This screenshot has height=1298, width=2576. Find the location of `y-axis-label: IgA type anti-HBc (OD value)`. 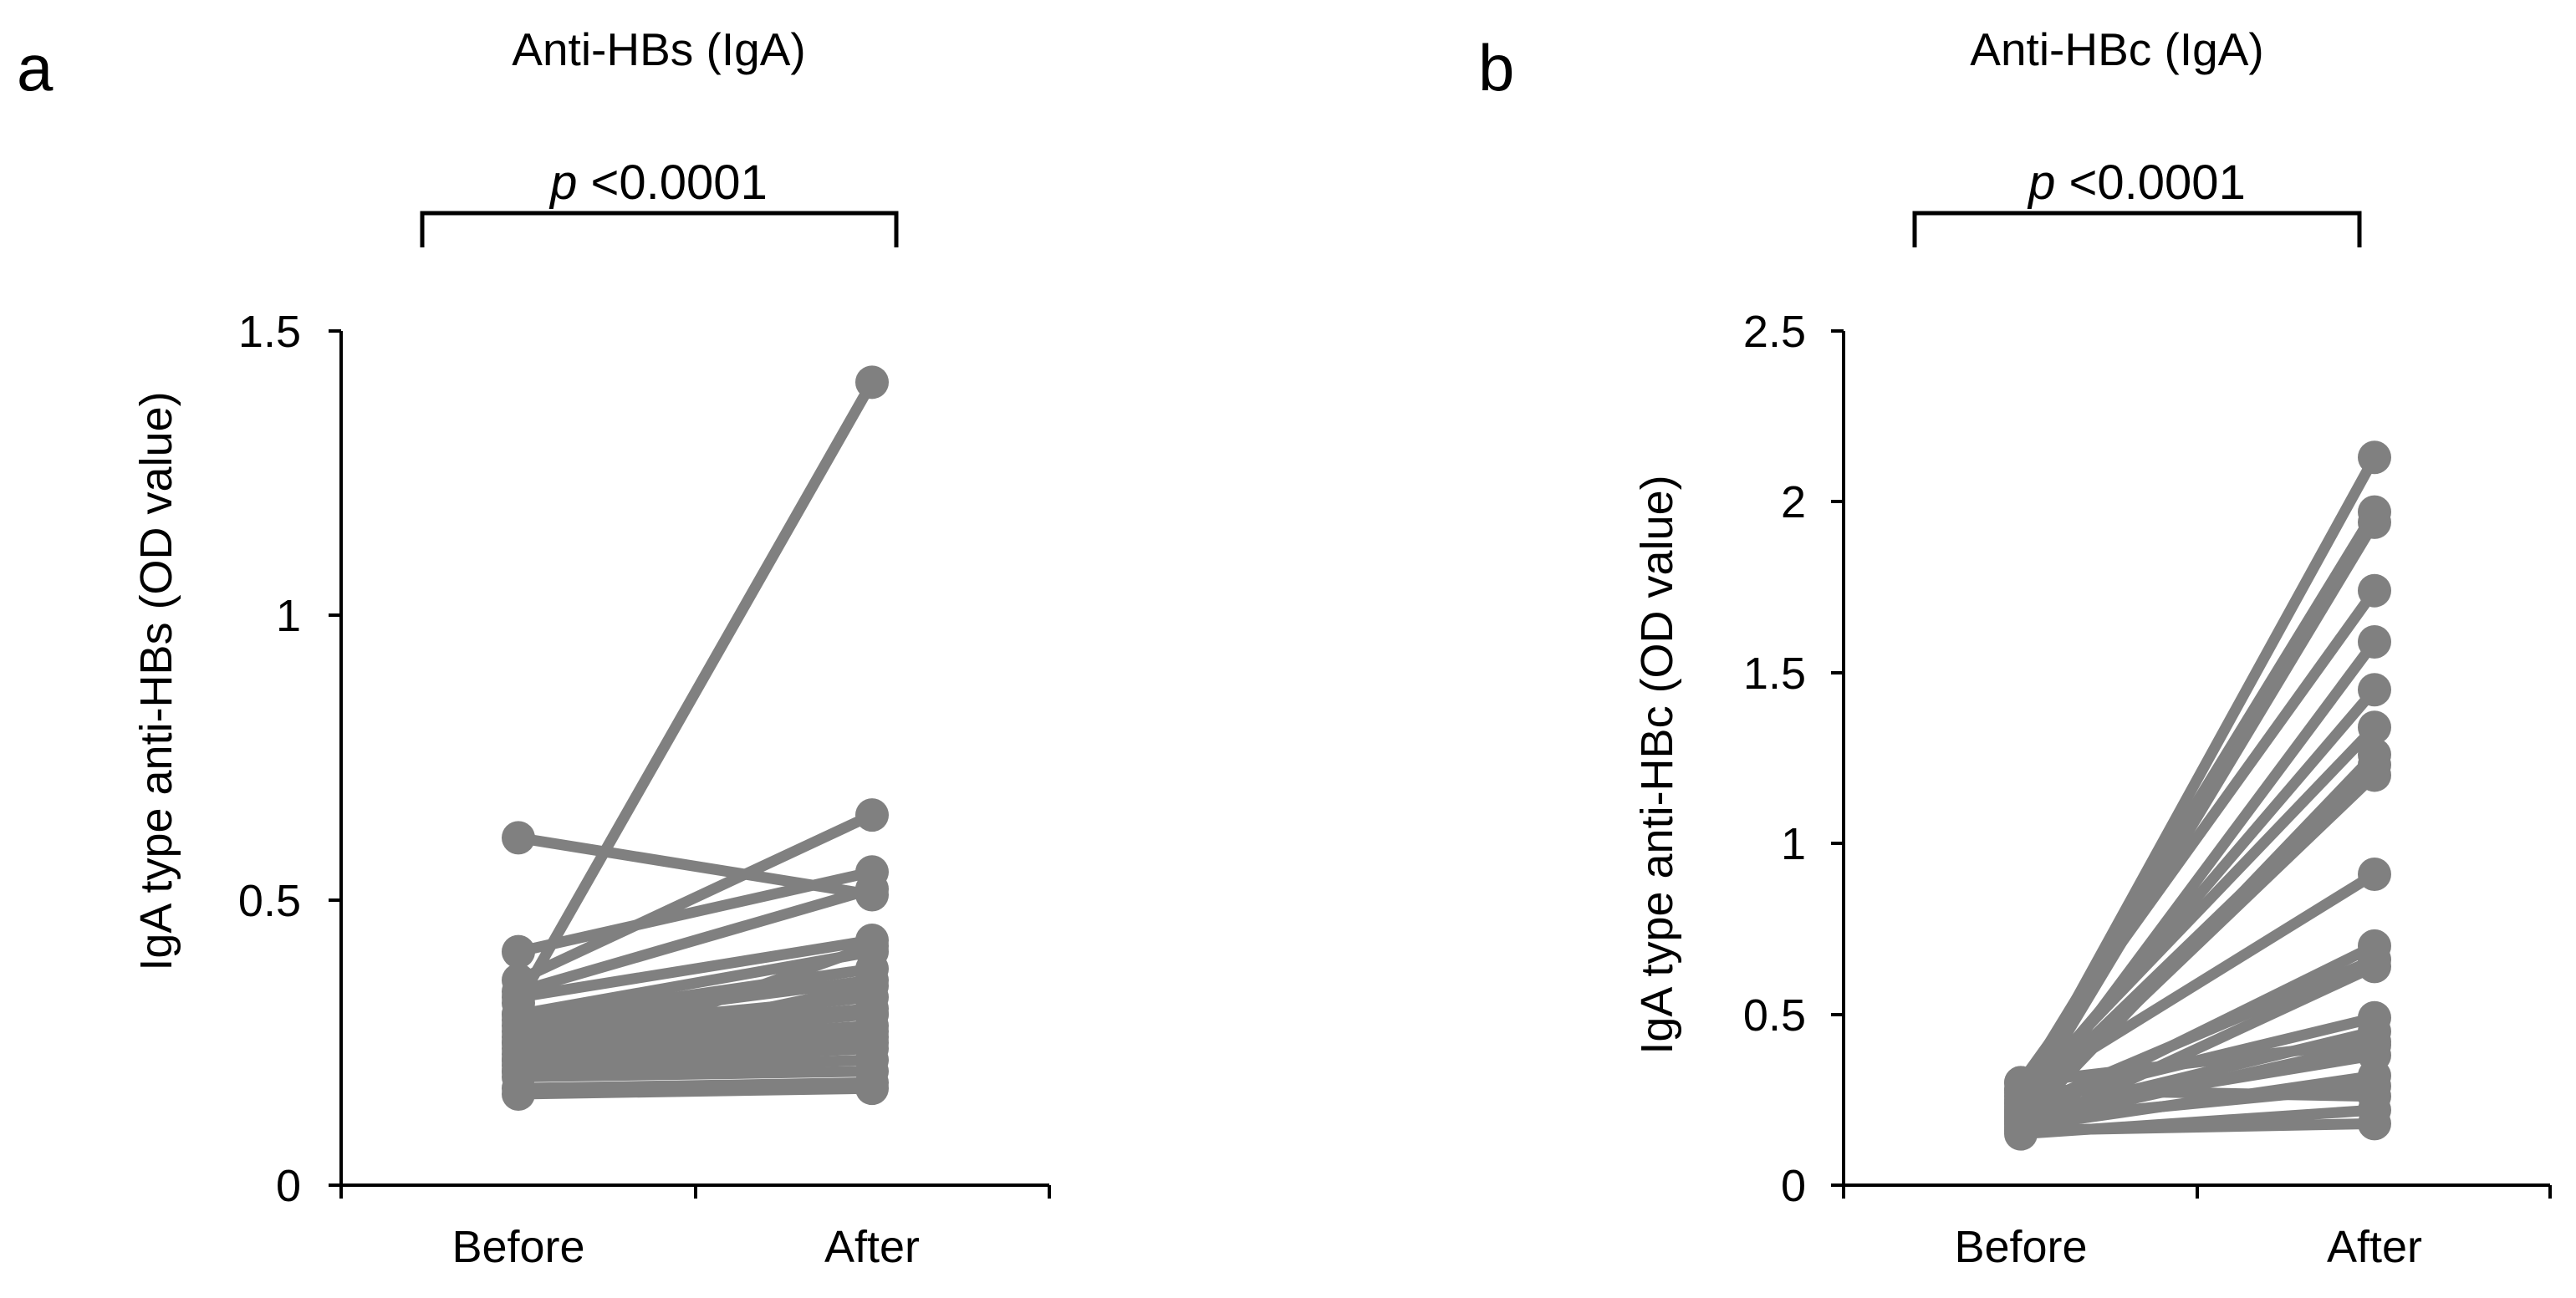

y-axis-label: IgA type anti-HBc (OD value) is located at coordinates (1657, 764).